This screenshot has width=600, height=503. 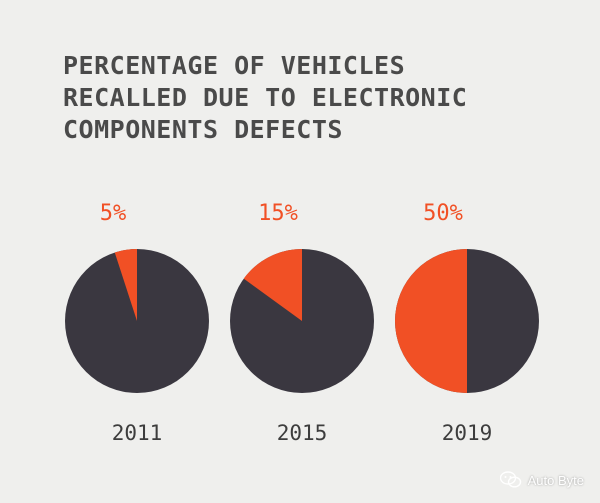 What do you see at coordinates (137, 433) in the screenshot?
I see `pie-2011-year-label: 2011` at bounding box center [137, 433].